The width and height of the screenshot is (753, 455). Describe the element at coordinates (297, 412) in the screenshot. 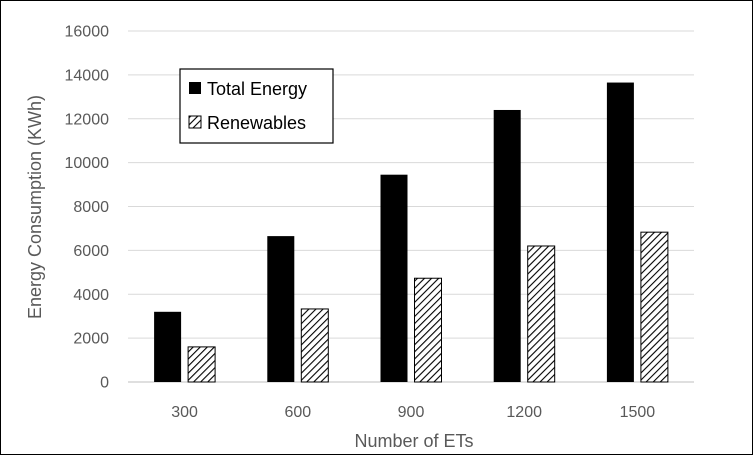

I see `x-tick-label: 600` at that location.